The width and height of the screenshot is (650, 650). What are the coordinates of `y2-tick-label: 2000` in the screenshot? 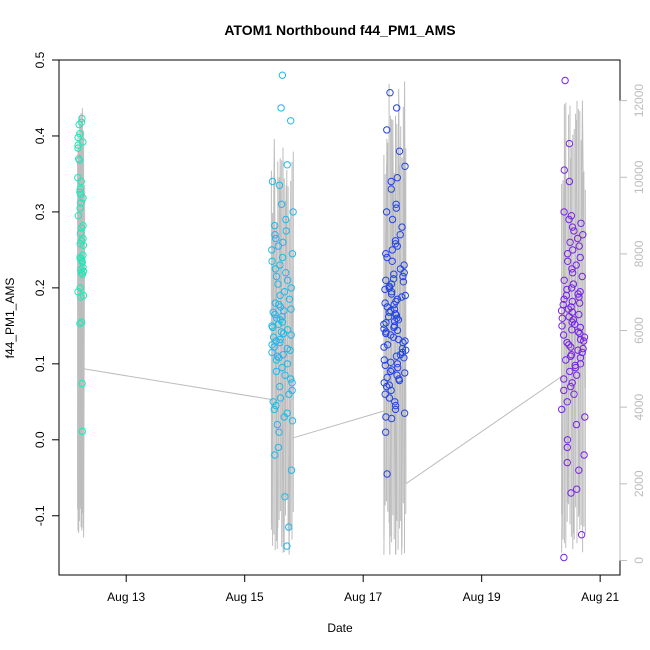 It's located at (639, 483).